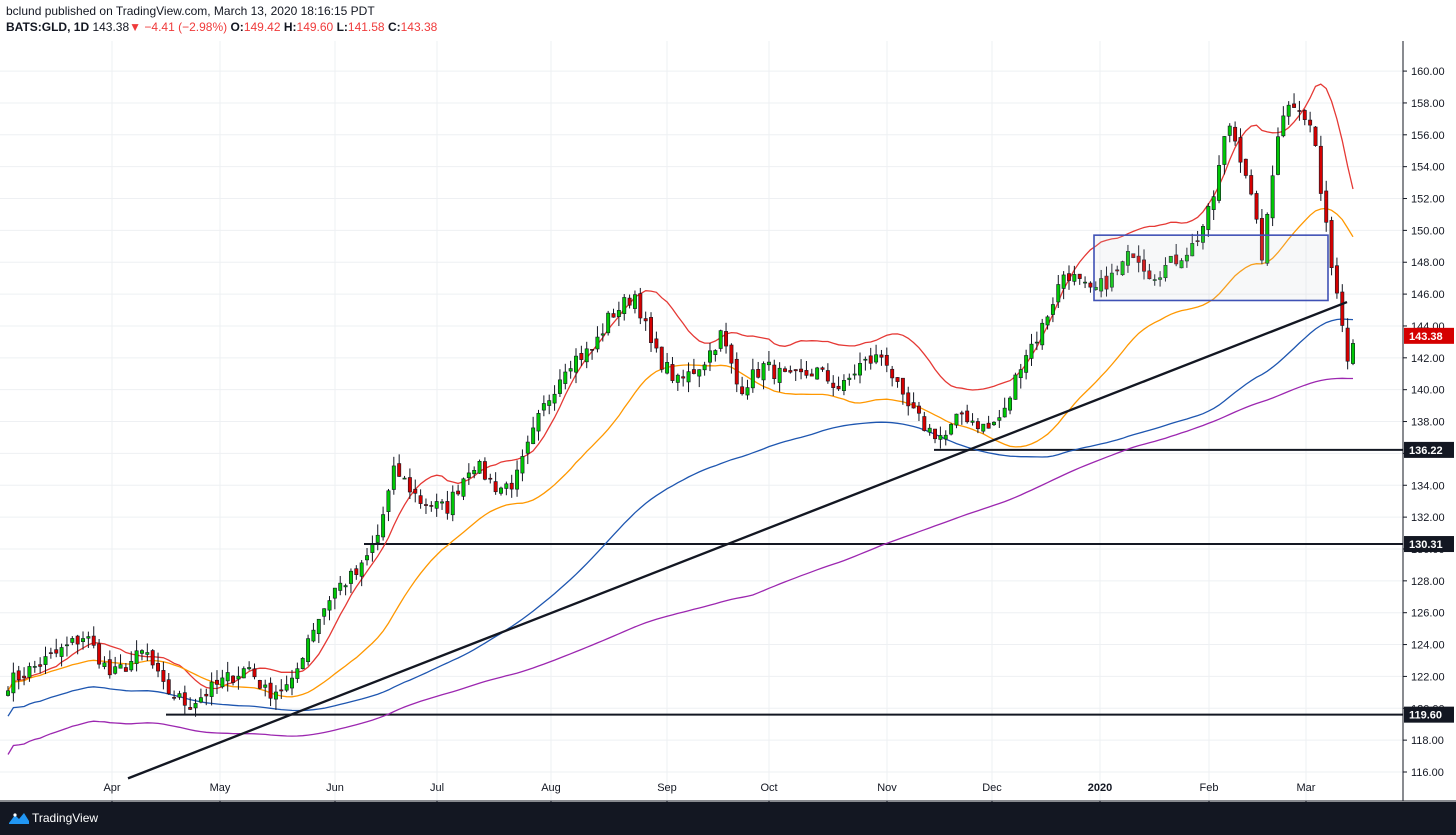 This screenshot has height=835, width=1456. What do you see at coordinates (19, 818) in the screenshot?
I see `tradingview-logo-icon` at bounding box center [19, 818].